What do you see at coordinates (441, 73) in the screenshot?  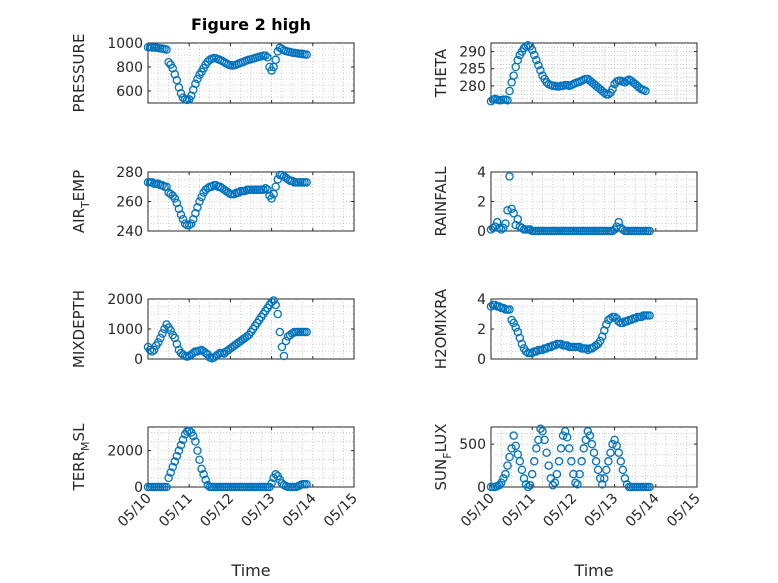 I see `y-axis-label: THETA` at bounding box center [441, 73].